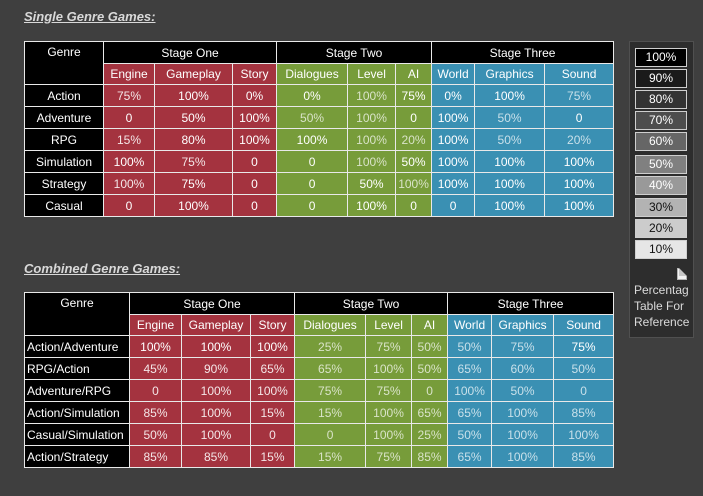  Describe the element at coordinates (661, 249) in the screenshot. I see `legend-item-10: 10%` at that location.